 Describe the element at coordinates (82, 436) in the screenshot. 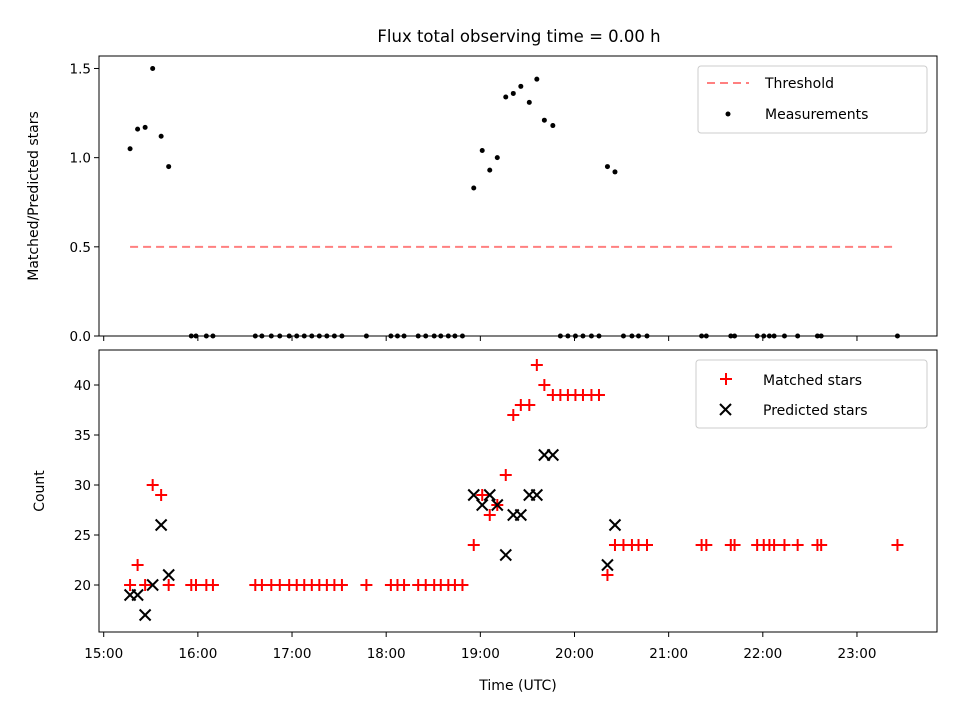

I see `bottom-y-tick-label: 35` at that location.